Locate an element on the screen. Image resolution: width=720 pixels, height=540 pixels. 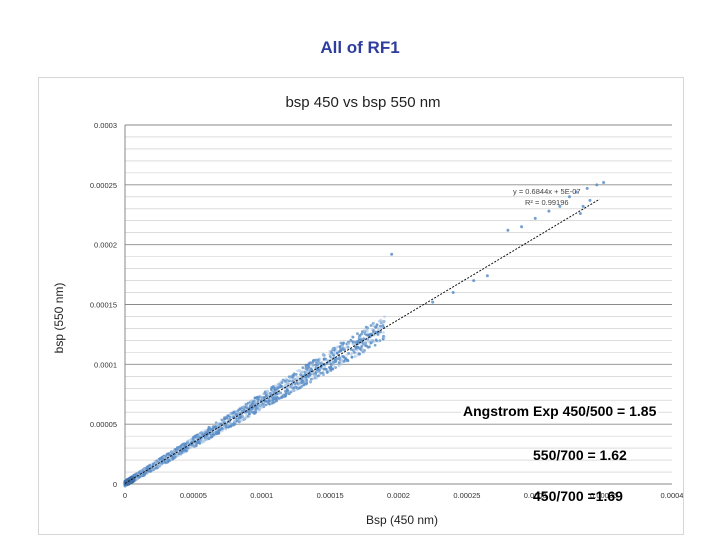
x-tick-label: 0.0004 is located at coordinates (672, 495).